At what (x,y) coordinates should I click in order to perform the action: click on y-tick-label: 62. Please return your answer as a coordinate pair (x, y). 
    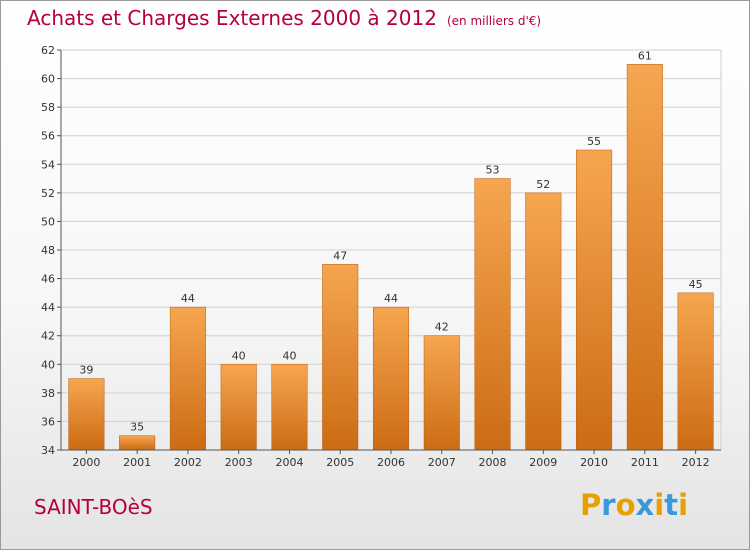
    Looking at the image, I should click on (48, 50).